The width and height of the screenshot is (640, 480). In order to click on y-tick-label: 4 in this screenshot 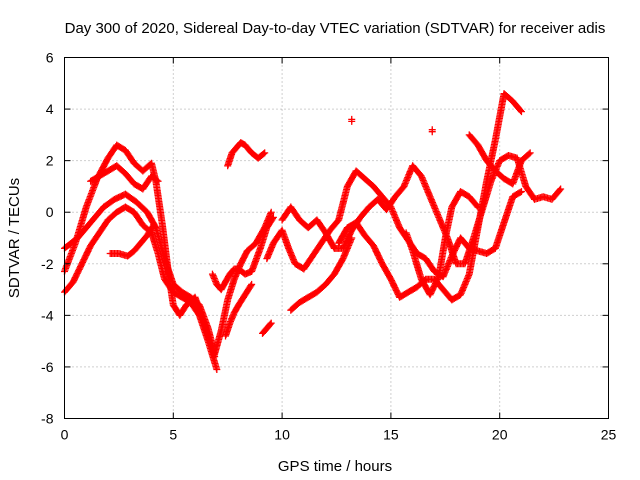, I will do `click(50, 109)`.